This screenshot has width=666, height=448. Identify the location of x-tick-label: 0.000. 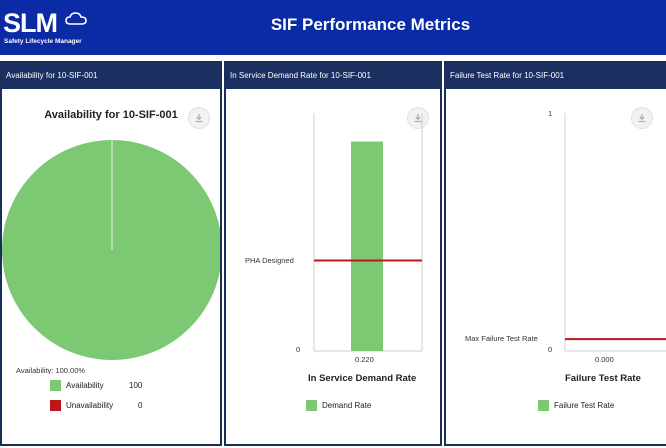
(604, 359).